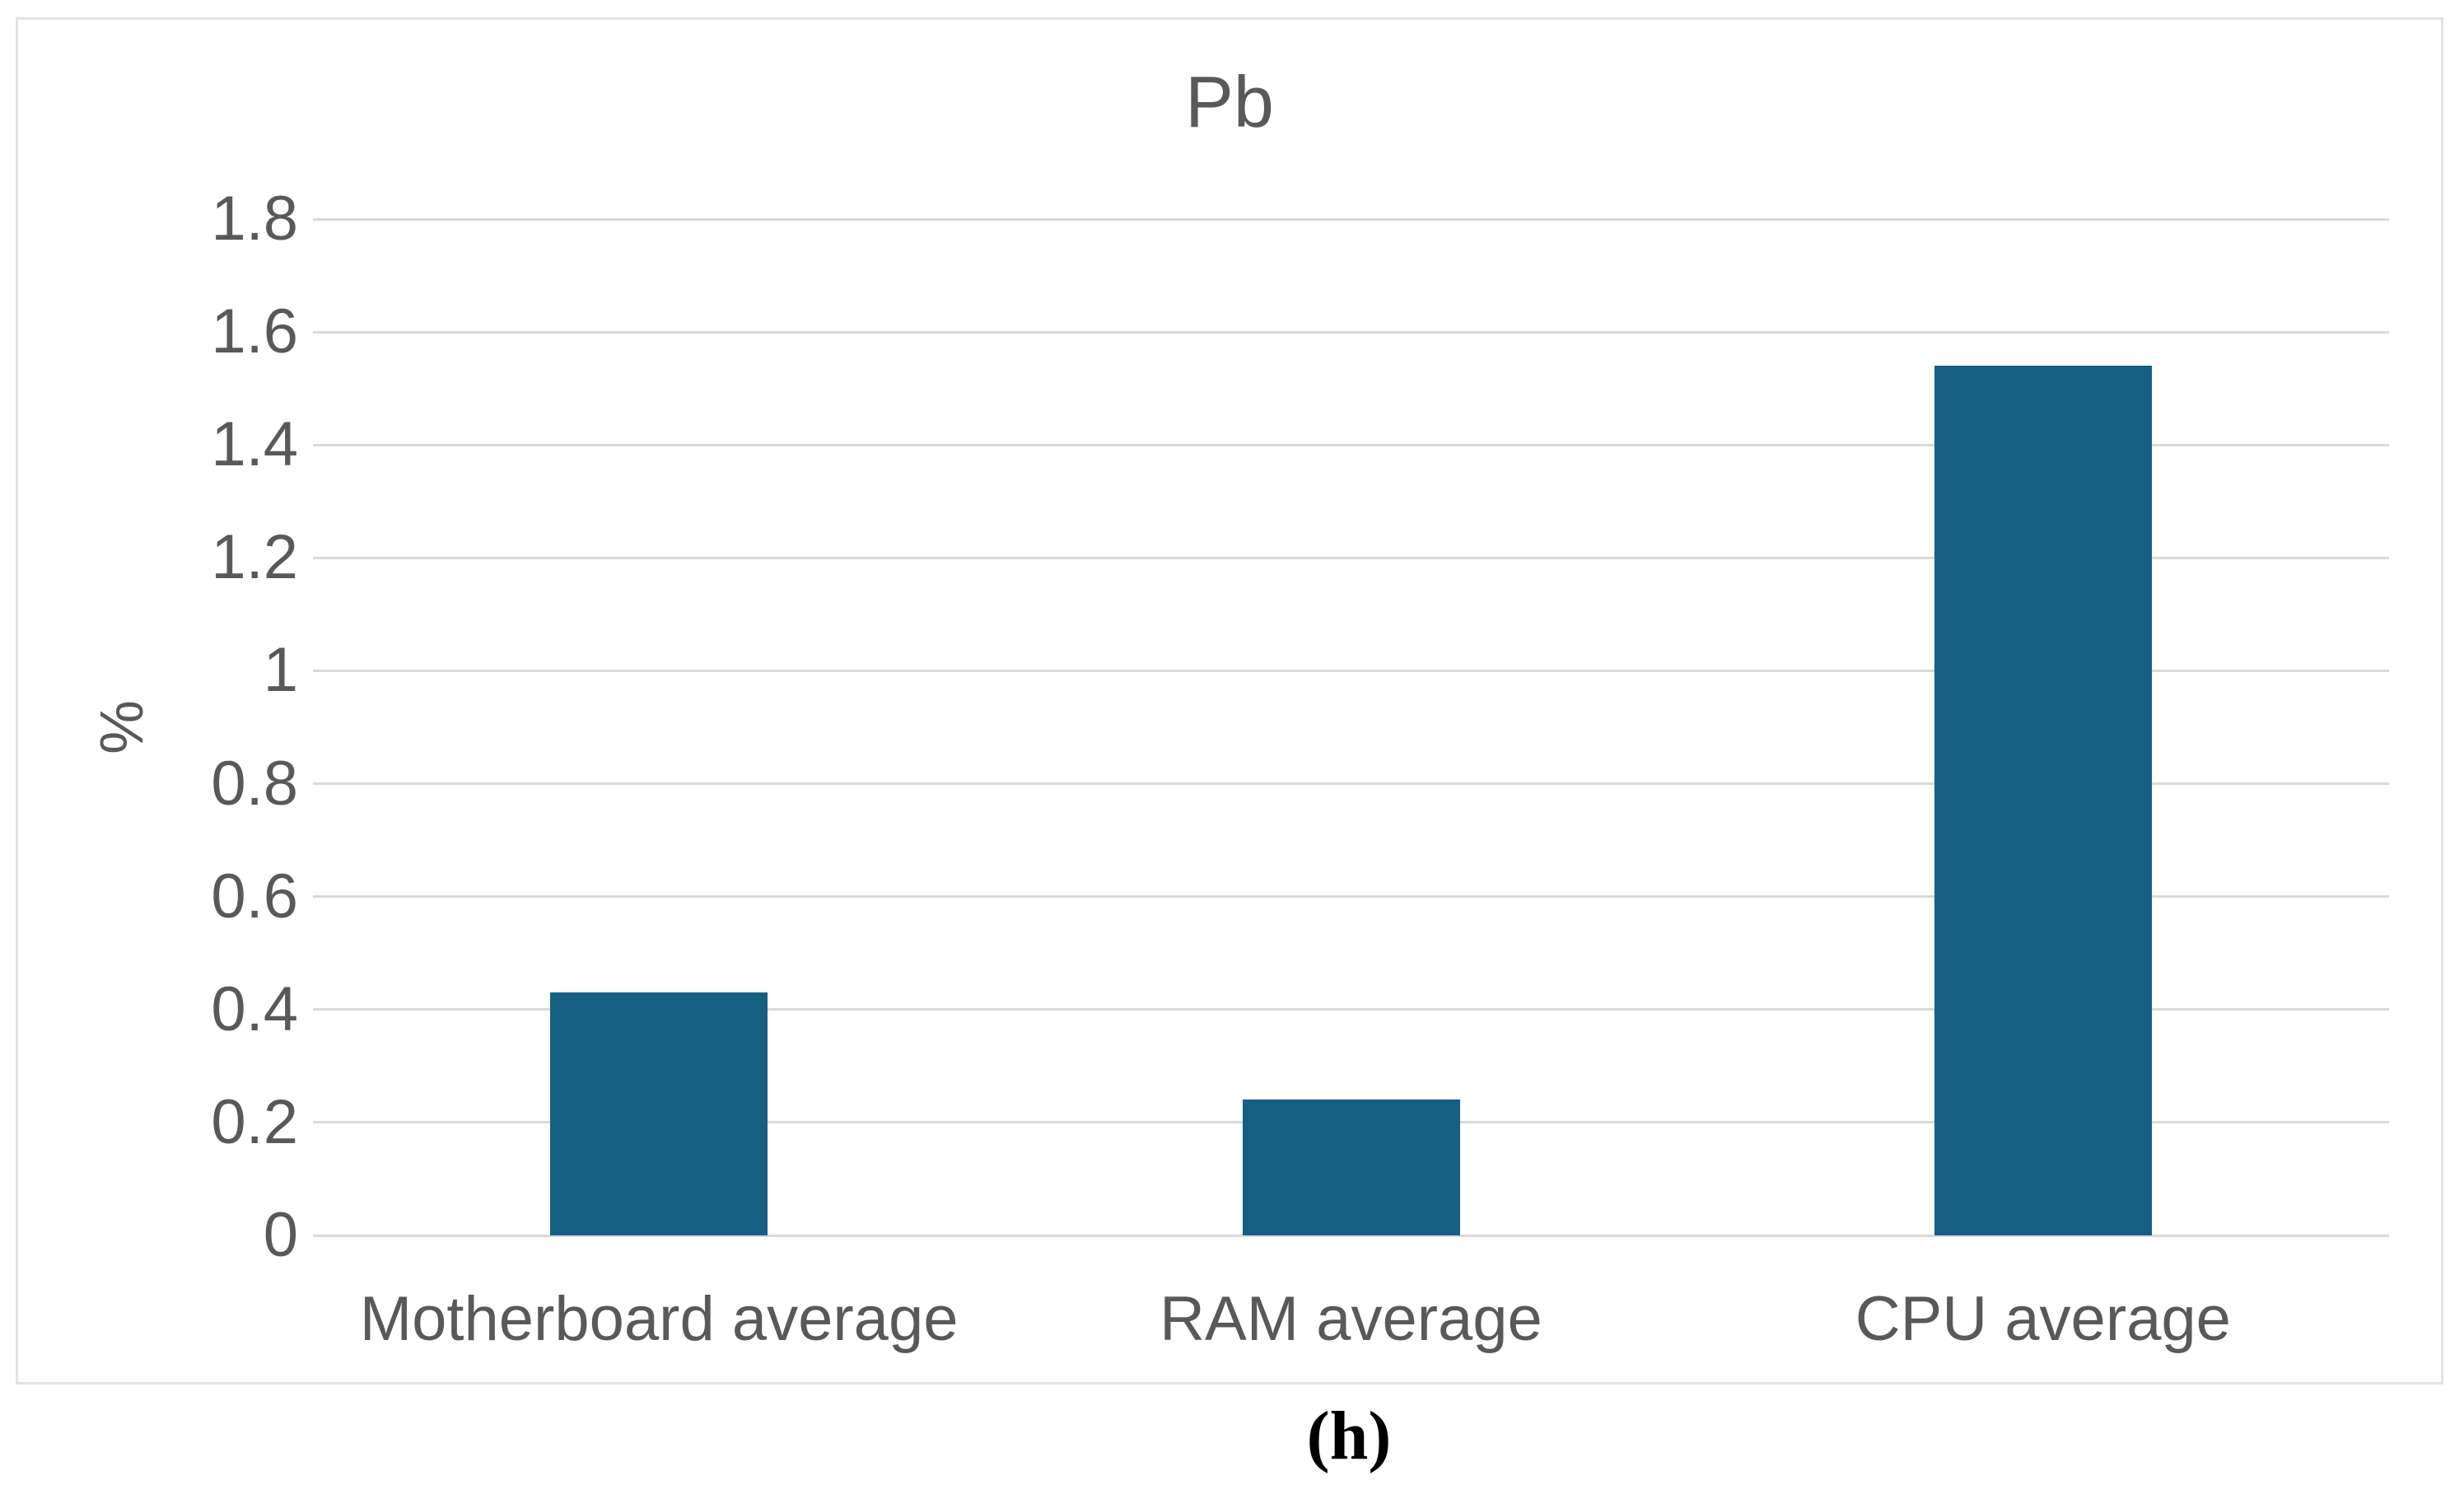 The image size is (2464, 1494). What do you see at coordinates (1349, 1436) in the screenshot?
I see `figure-caption: (h)` at bounding box center [1349, 1436].